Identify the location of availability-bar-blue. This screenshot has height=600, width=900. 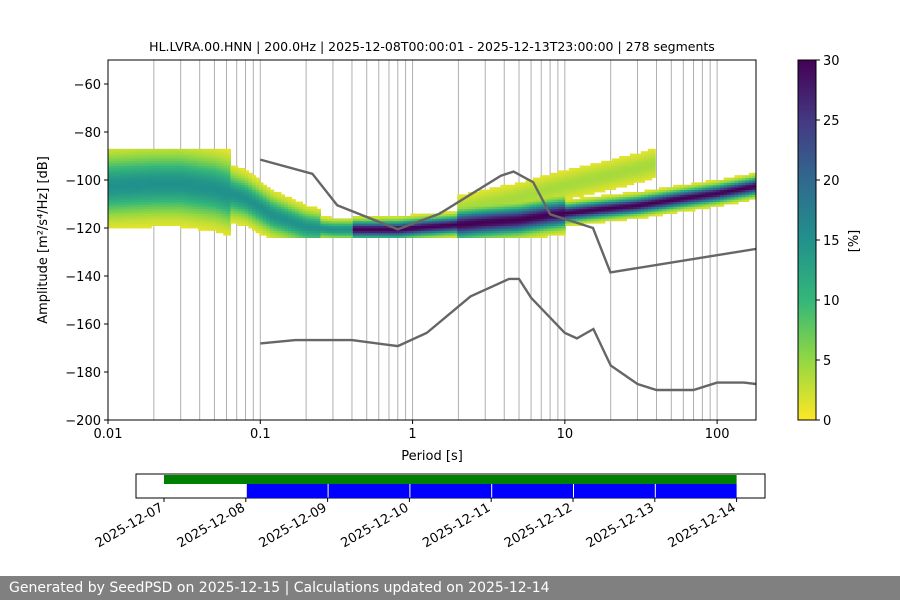
(451, 491).